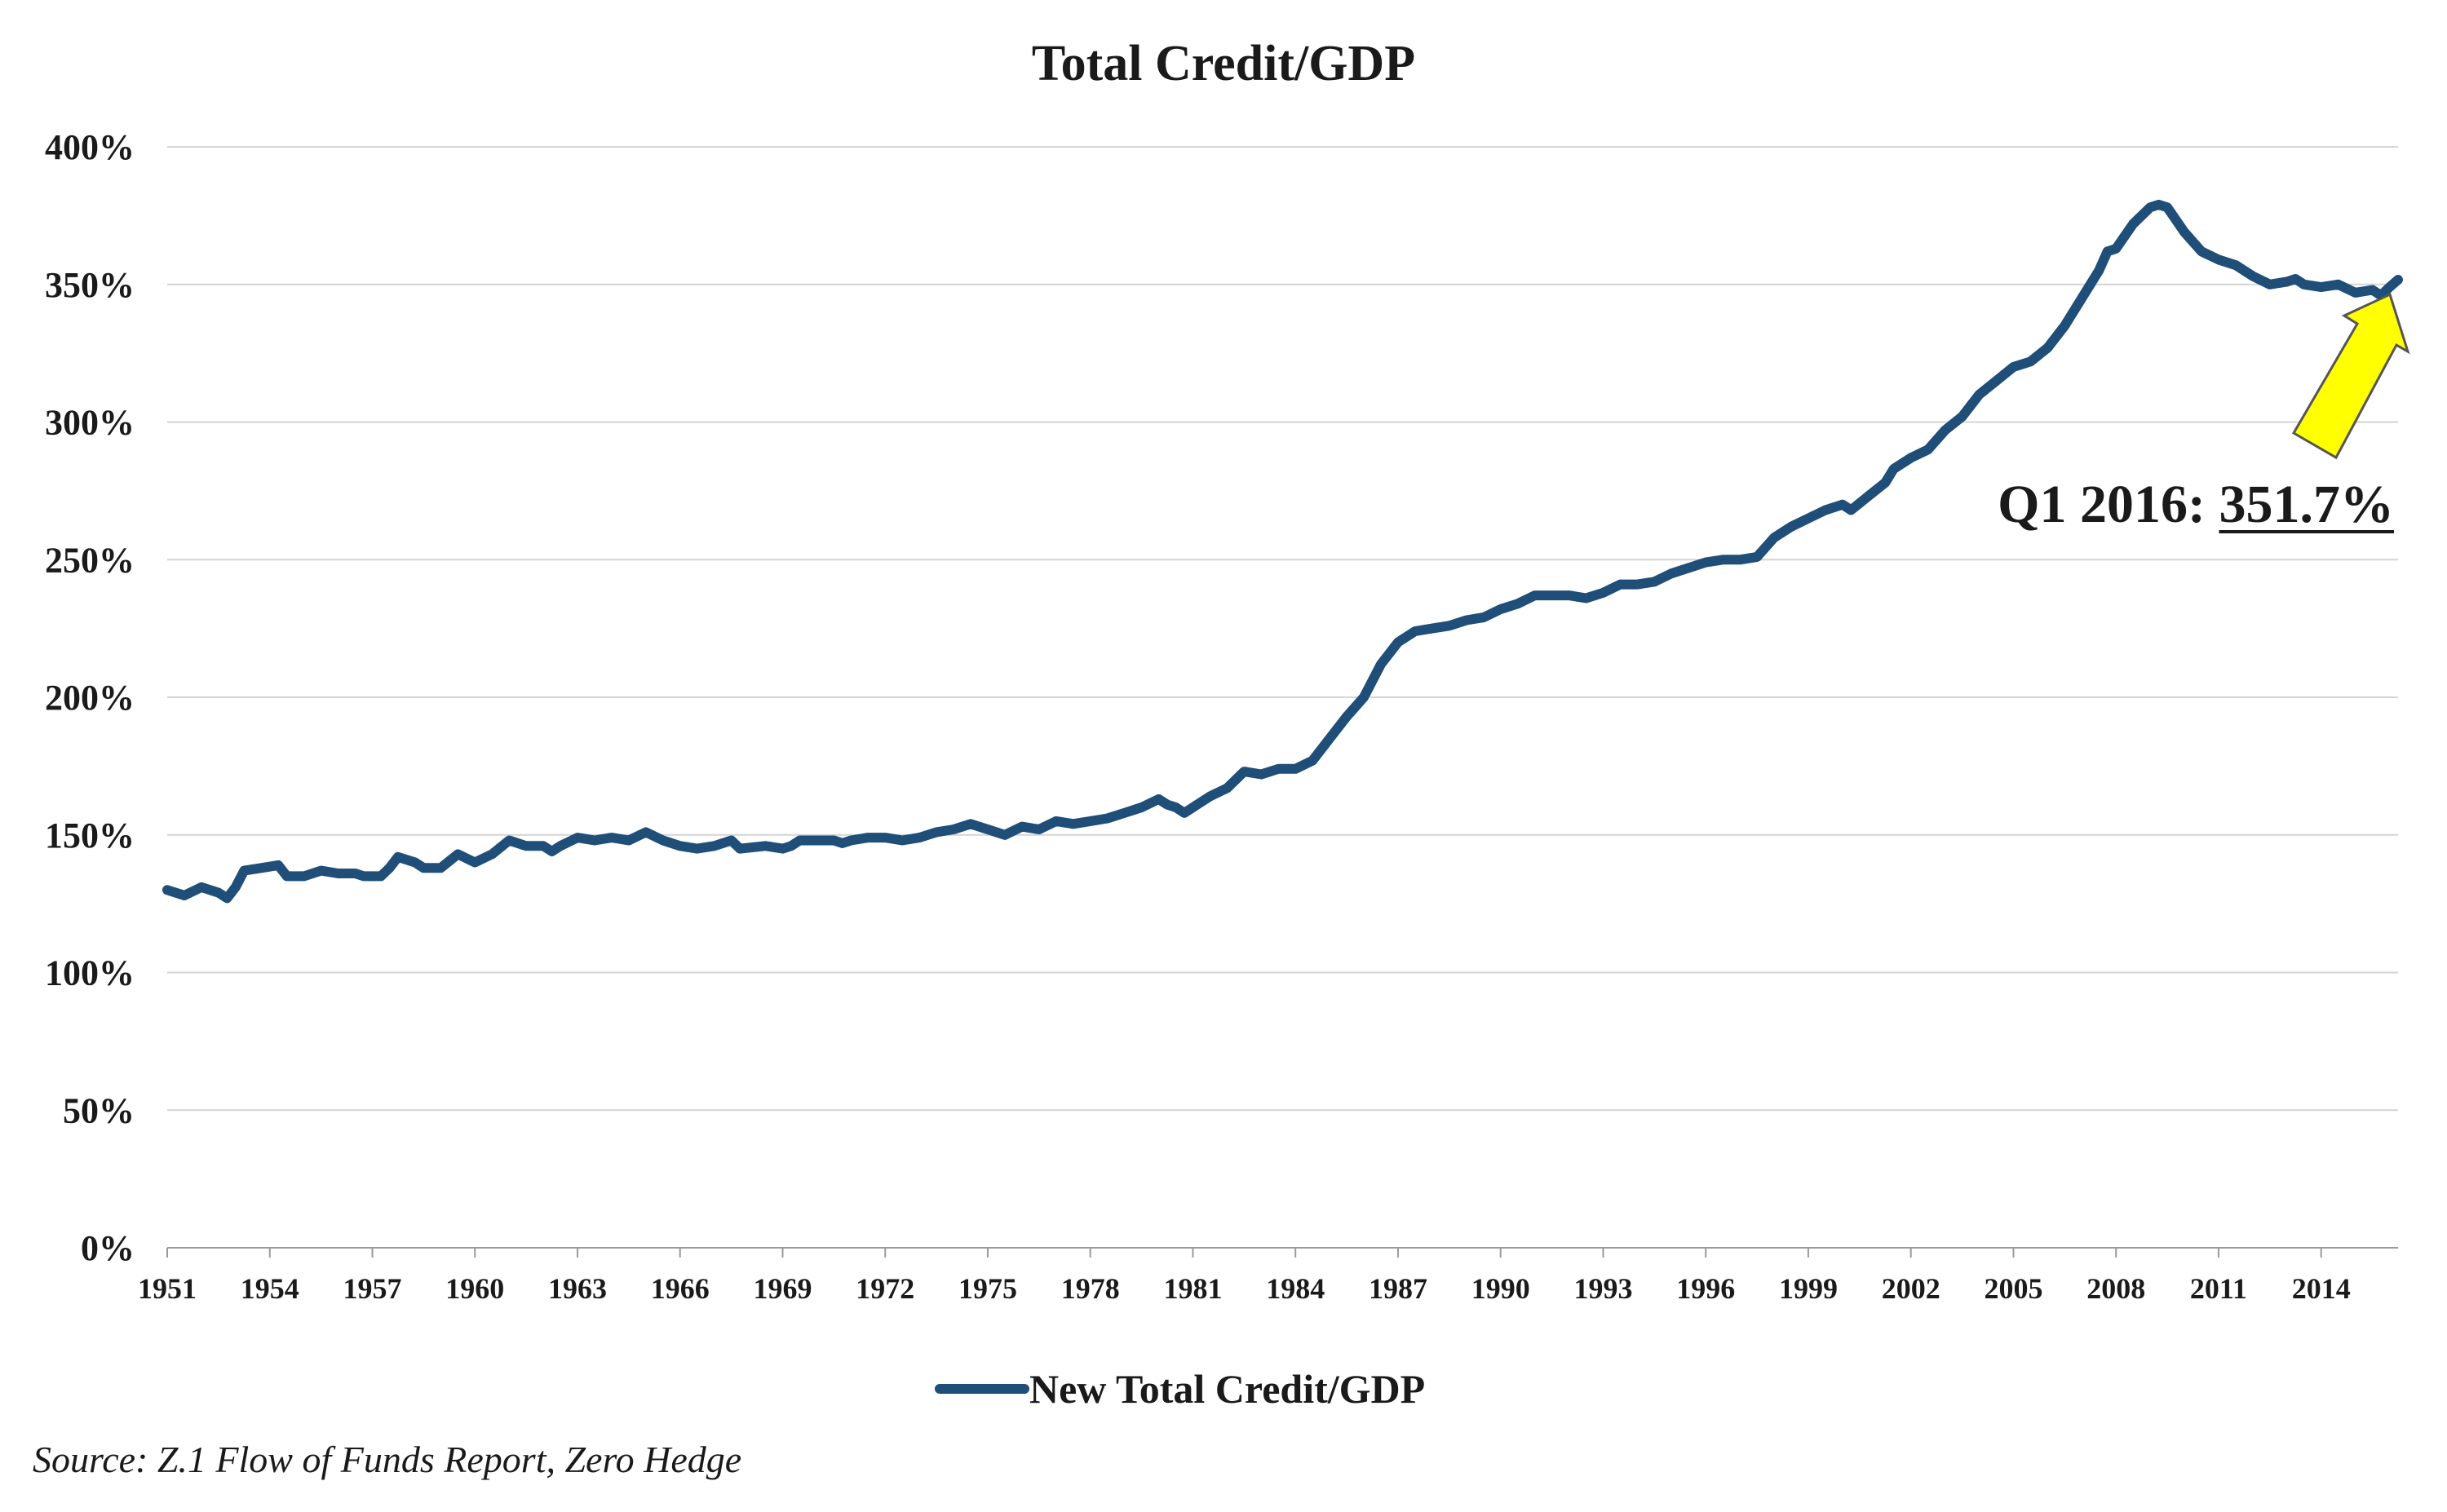 The width and height of the screenshot is (2447, 1512). I want to click on y-tick-label: 250%, so click(90, 560).